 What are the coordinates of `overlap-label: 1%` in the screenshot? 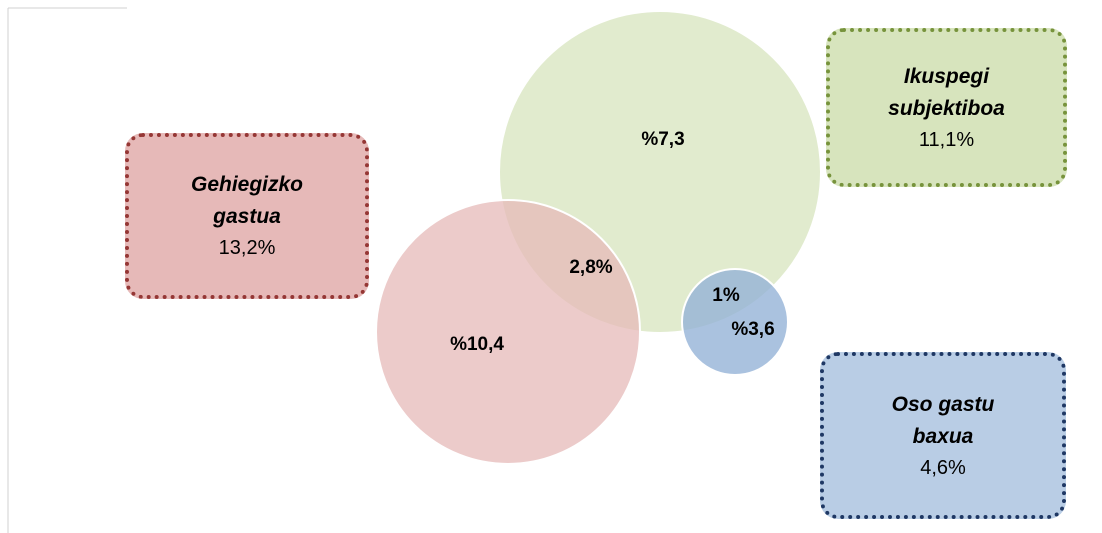 It's located at (726, 295).